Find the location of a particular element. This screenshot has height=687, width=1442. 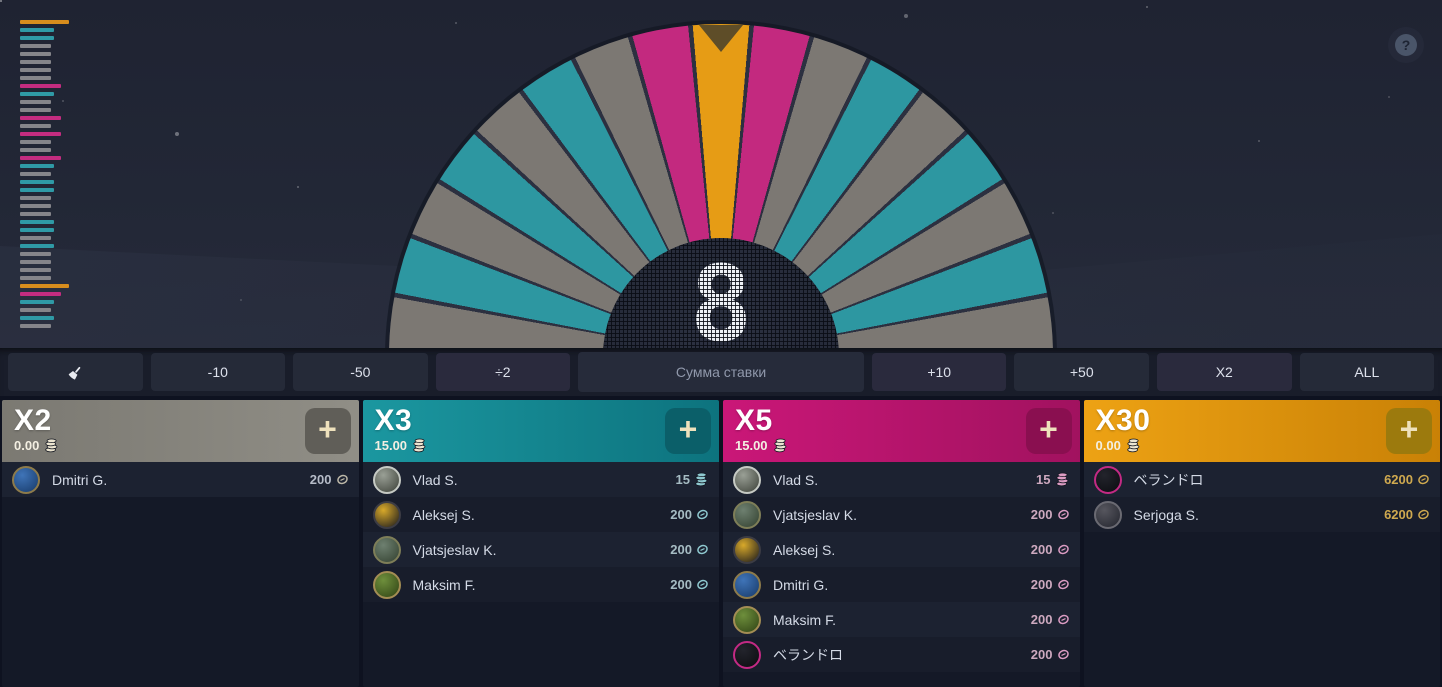

player-row: ベランドロ 200 is located at coordinates (901, 654).